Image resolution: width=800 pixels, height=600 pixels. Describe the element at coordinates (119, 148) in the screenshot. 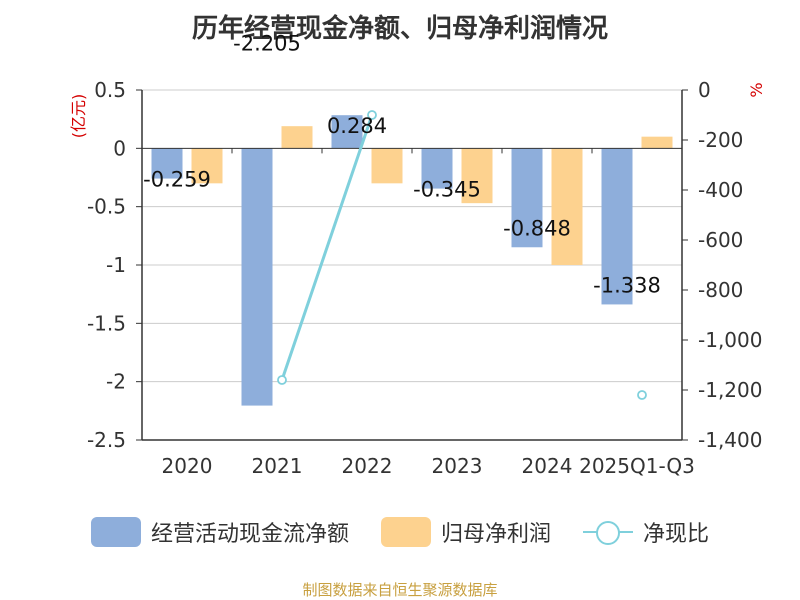

I see `y-left-tick-label: 0` at that location.